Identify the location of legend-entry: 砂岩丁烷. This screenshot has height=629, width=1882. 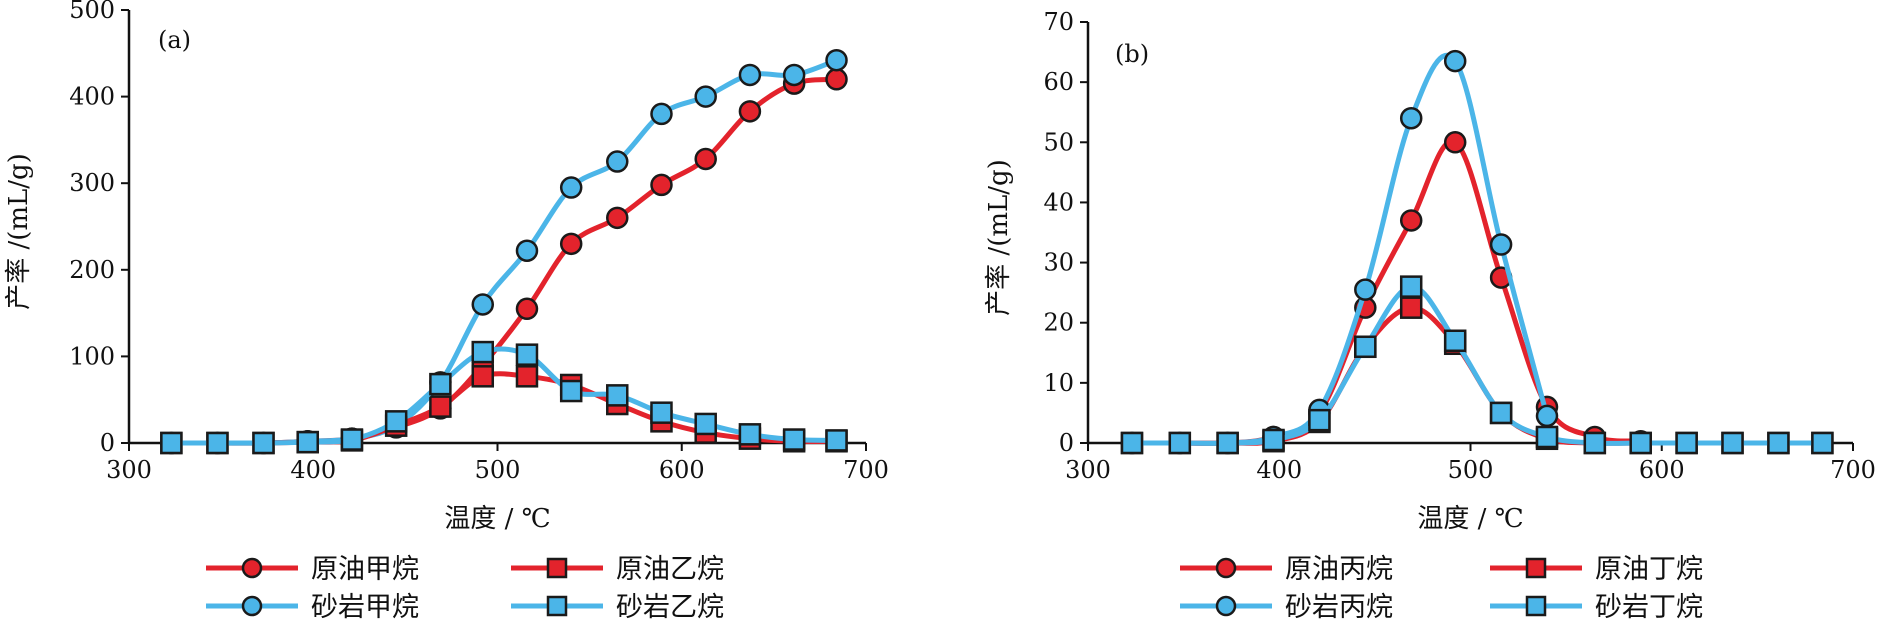
(1596, 607).